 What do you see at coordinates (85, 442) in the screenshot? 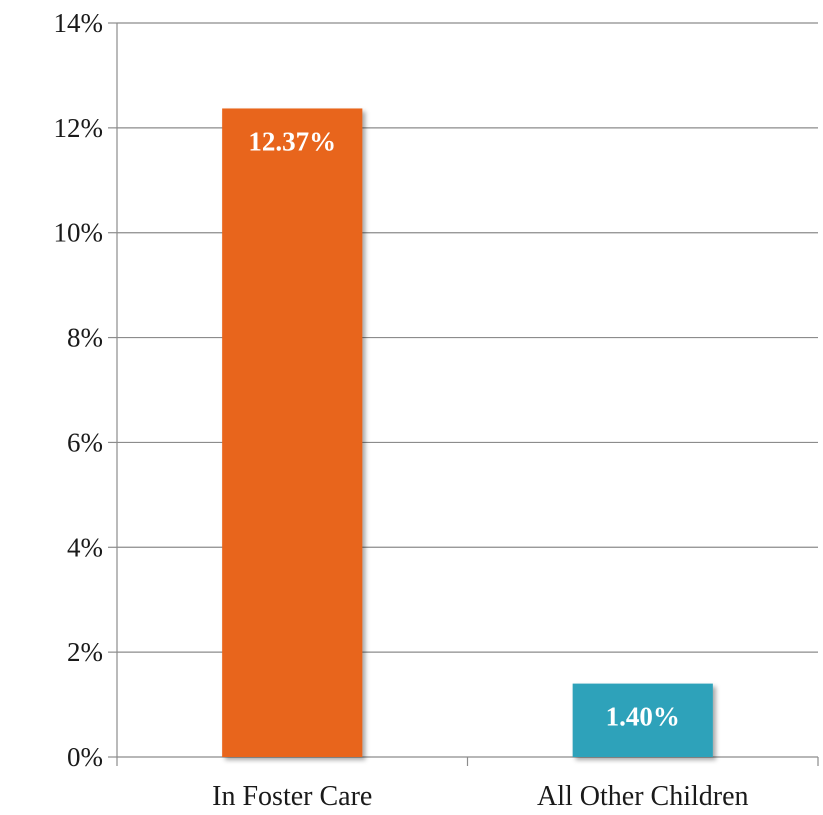
I see `y-tick-label: 6%` at bounding box center [85, 442].